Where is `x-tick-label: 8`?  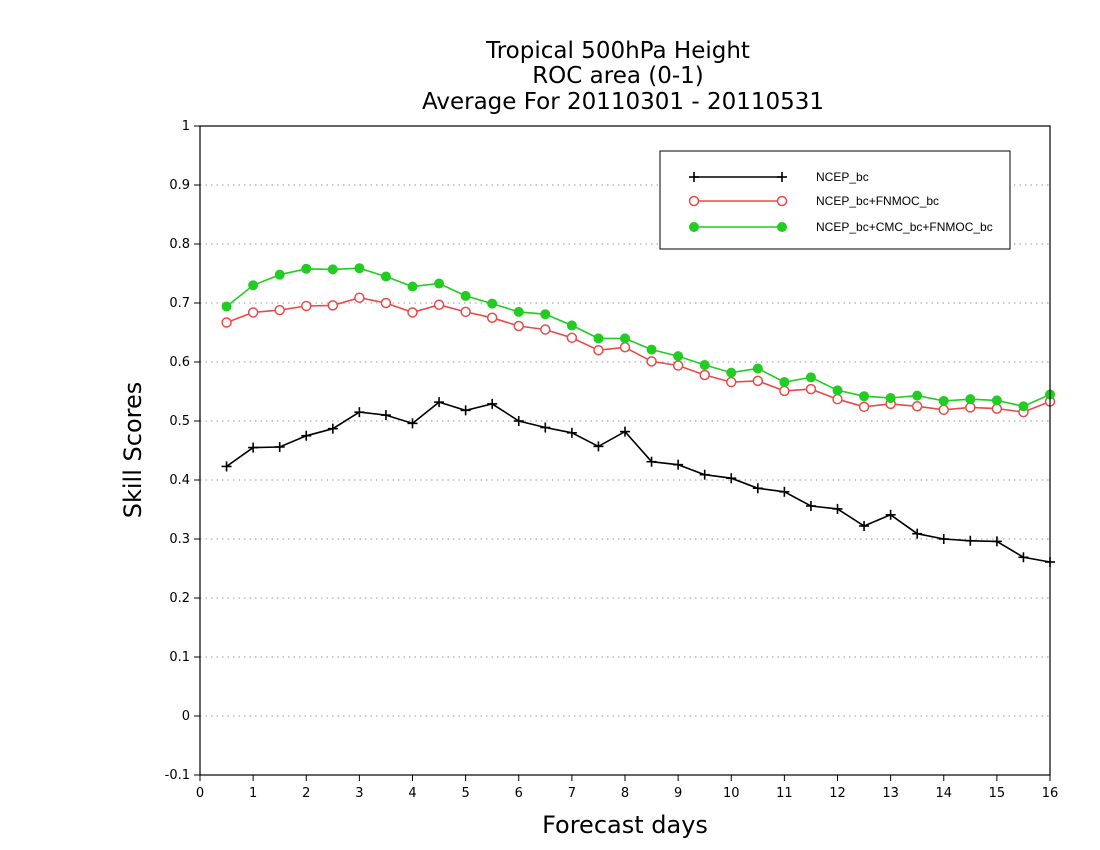 x-tick-label: 8 is located at coordinates (625, 793).